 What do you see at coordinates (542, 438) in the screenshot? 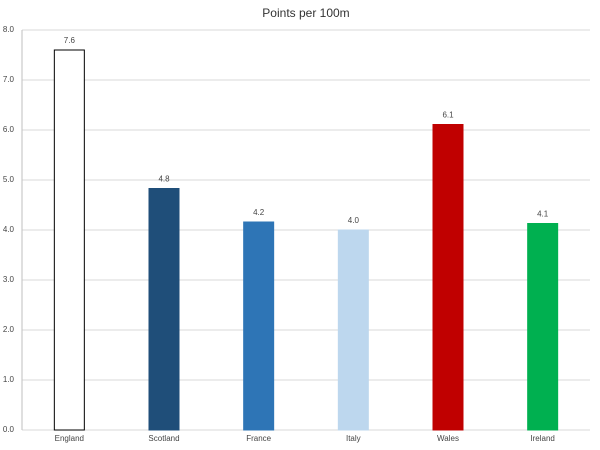
I see `x-tick-label: Ireland` at bounding box center [542, 438].